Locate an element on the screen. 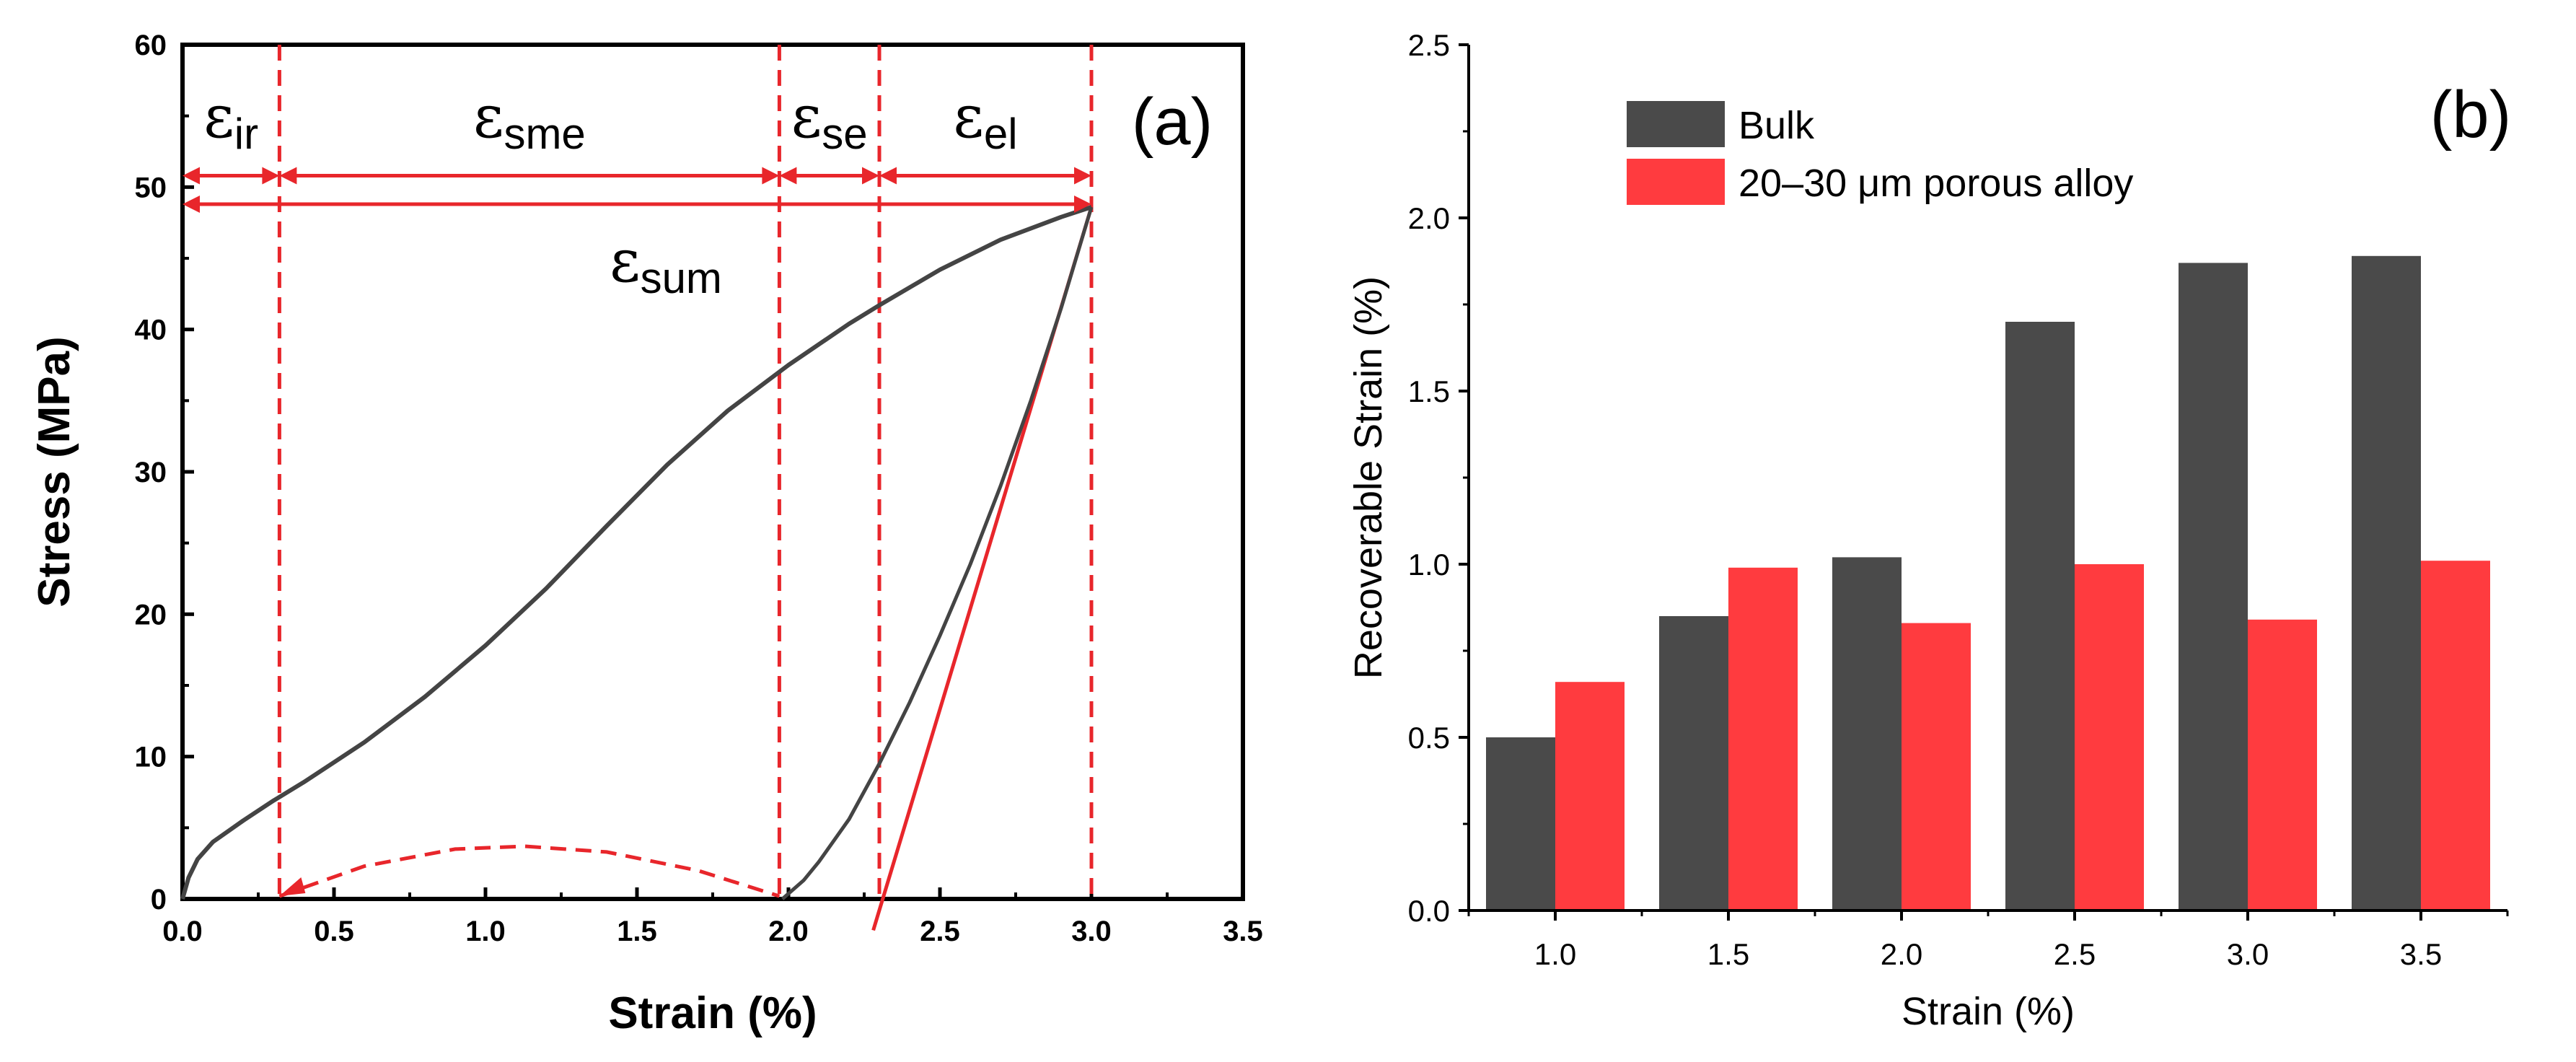  label-epsilon-sum-symbol: ε is located at coordinates (625, 261).